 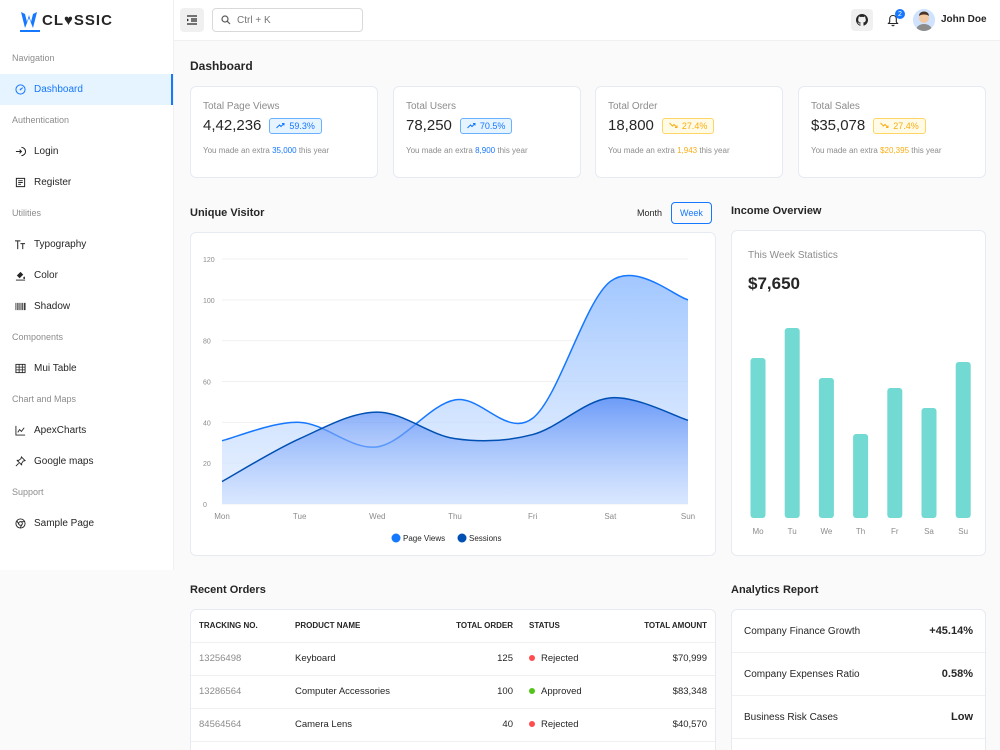 What do you see at coordinates (485, 538) in the screenshot?
I see `legend-label: Sessions` at bounding box center [485, 538].